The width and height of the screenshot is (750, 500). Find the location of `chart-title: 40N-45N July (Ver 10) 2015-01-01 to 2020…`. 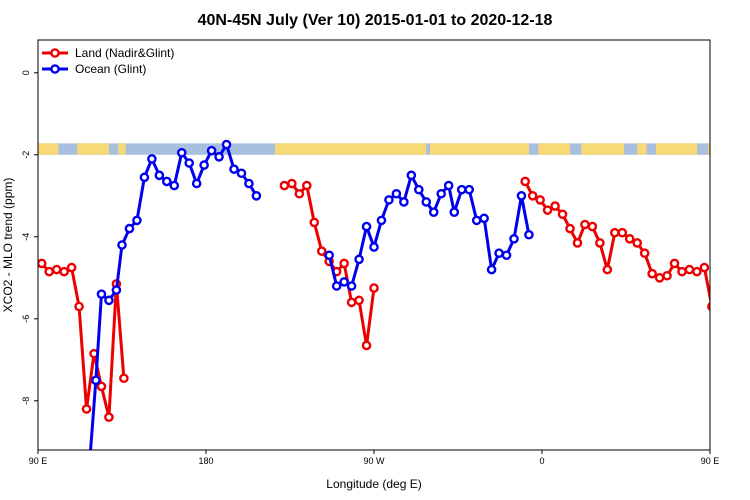

chart-title: 40N-45N July (Ver 10) 2015-01-01 to 2020… is located at coordinates (375, 20).